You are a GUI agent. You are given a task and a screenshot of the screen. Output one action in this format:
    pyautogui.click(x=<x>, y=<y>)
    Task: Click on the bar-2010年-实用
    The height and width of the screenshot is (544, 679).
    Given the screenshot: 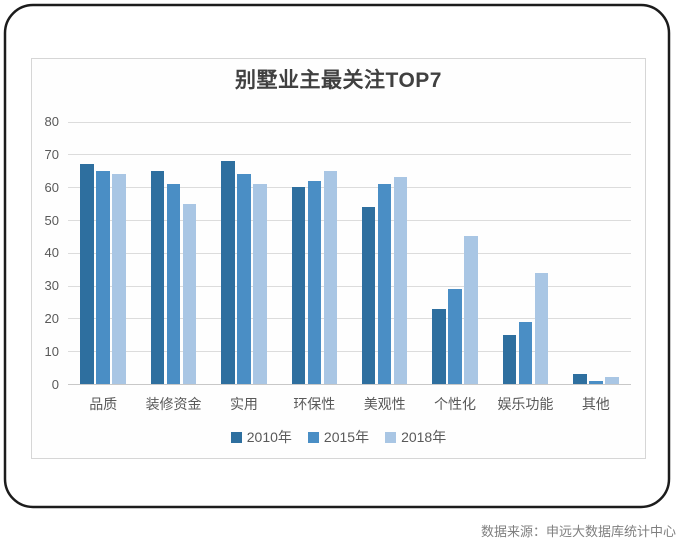 What is the action you would take?
    pyautogui.click(x=228, y=272)
    